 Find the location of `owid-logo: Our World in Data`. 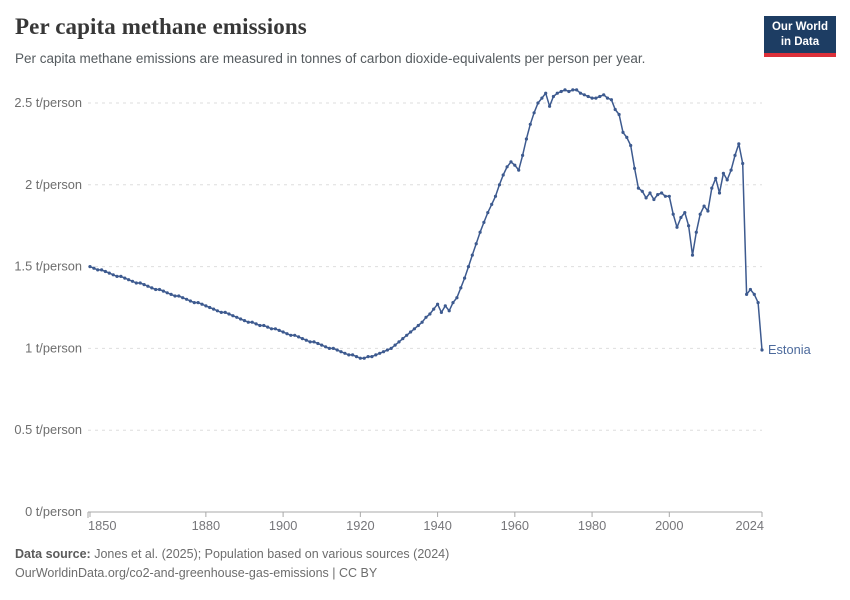

owid-logo: Our World in Data is located at coordinates (799, 36).